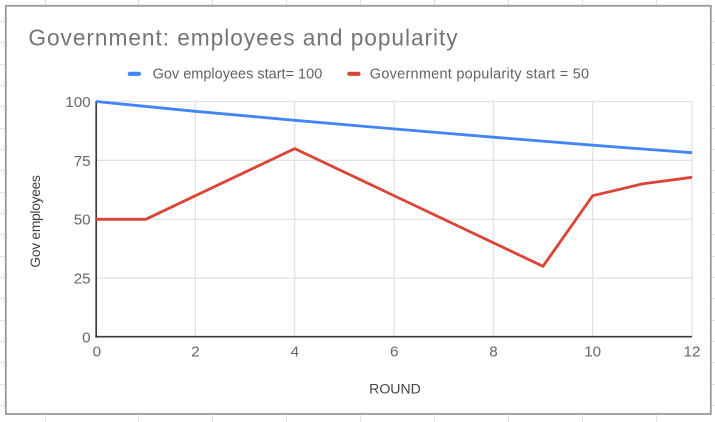 This screenshot has width=715, height=422. Describe the element at coordinates (195, 352) in the screenshot. I see `svg-text: 2` at that location.